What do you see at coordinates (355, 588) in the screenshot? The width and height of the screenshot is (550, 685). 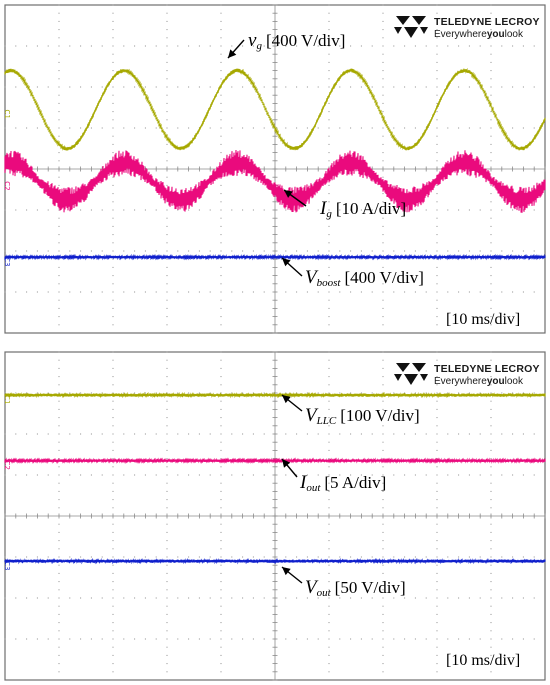 I see `label-vout: Vout [50 V/div]` at bounding box center [355, 588].